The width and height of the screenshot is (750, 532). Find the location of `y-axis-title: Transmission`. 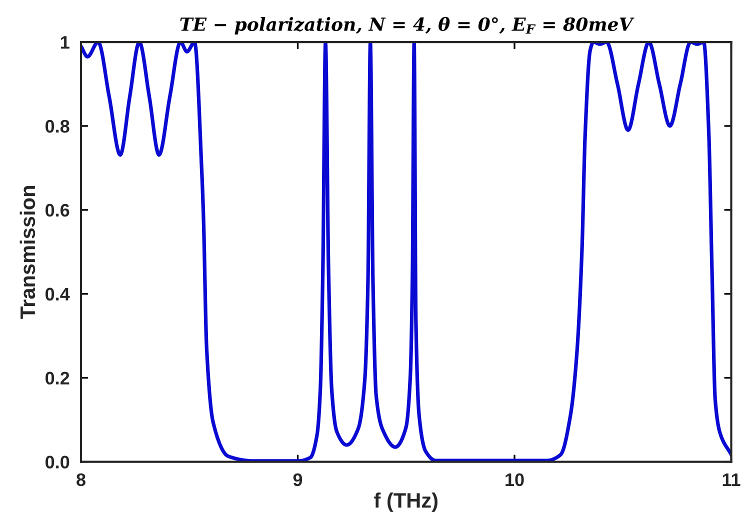

y-axis-title: Transmission is located at coordinates (28, 252).